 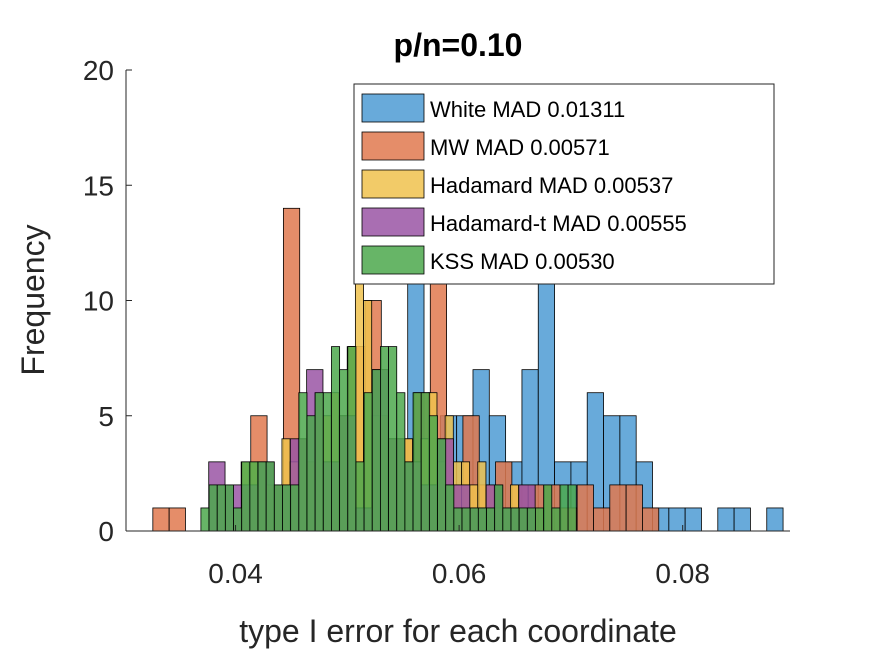 What do you see at coordinates (98, 70) in the screenshot?
I see `y-tick-label: 20` at bounding box center [98, 70].